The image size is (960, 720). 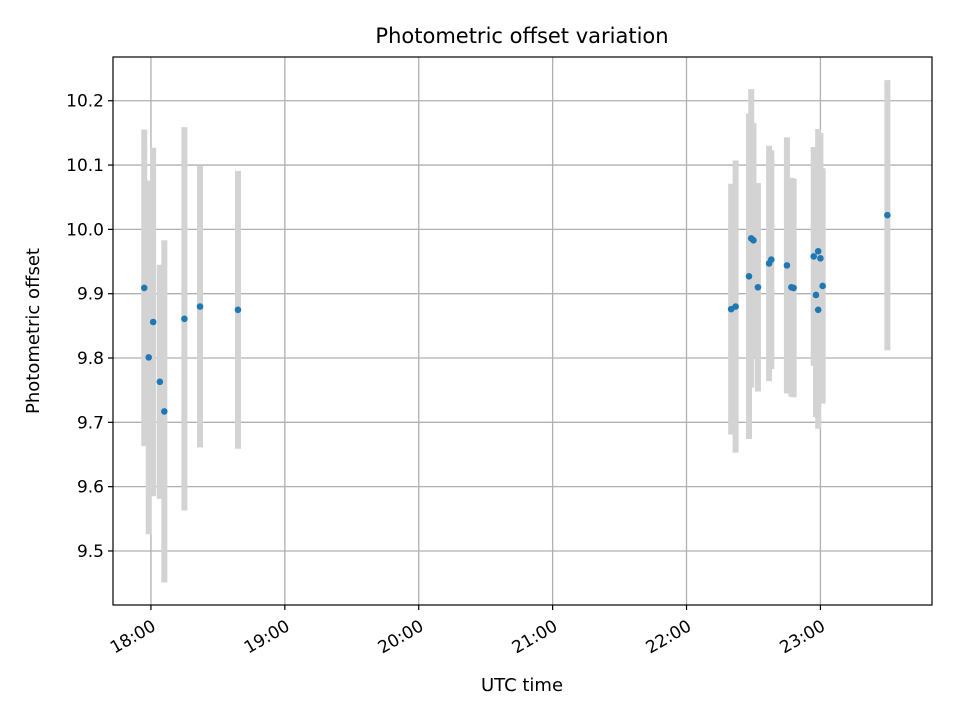 I want to click on y-tick-label: 10.1, so click(x=85, y=166).